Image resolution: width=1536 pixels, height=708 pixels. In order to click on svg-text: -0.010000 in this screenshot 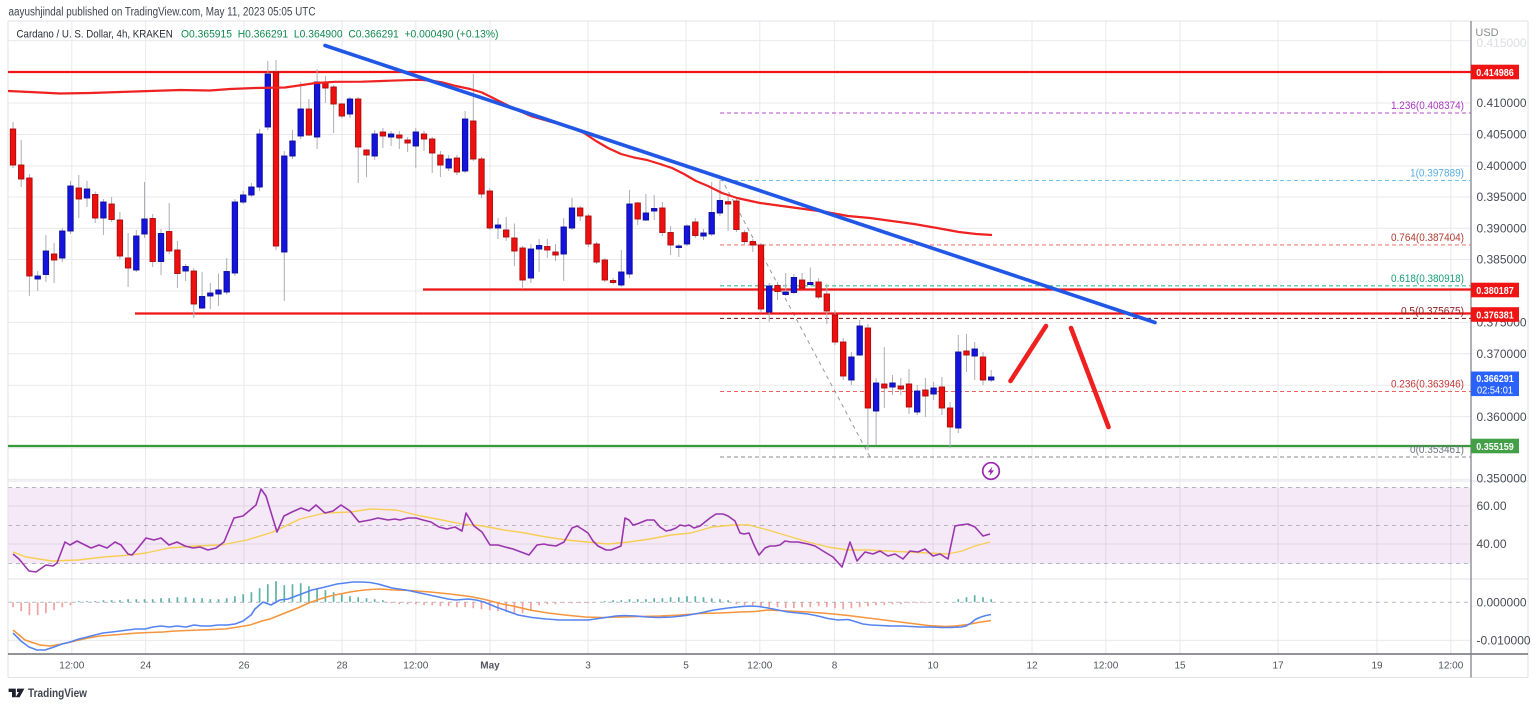, I will do `click(1504, 641)`.